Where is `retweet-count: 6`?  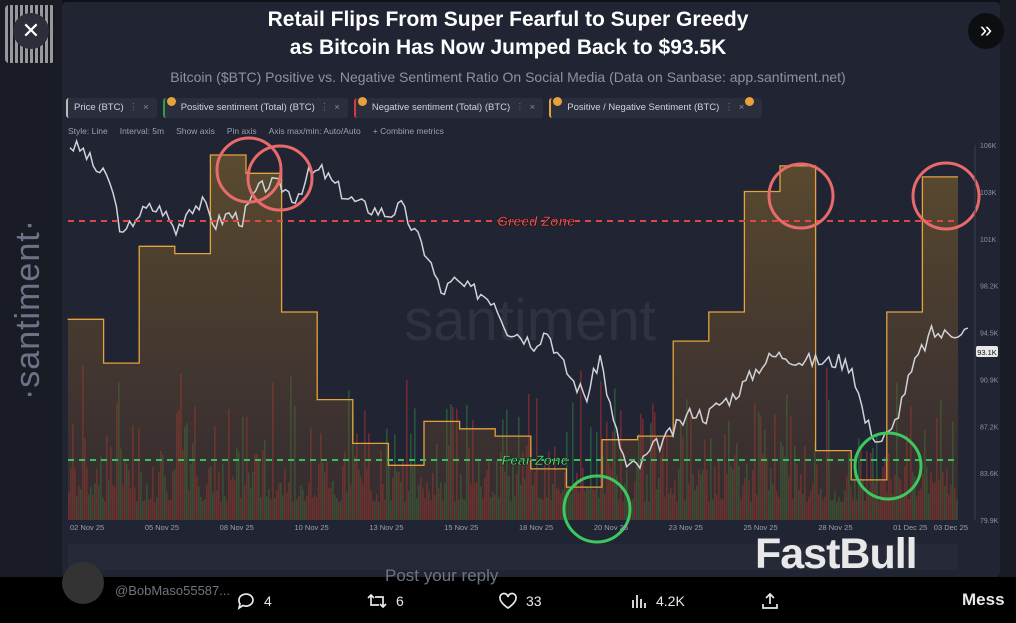
retweet-count: 6 is located at coordinates (400, 601).